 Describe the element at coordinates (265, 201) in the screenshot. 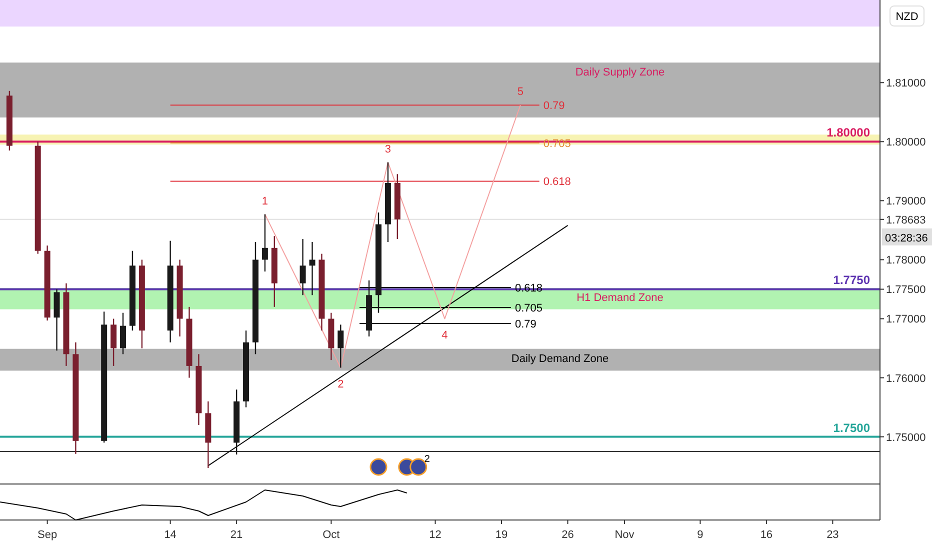

I see `annotation: 1` at that location.